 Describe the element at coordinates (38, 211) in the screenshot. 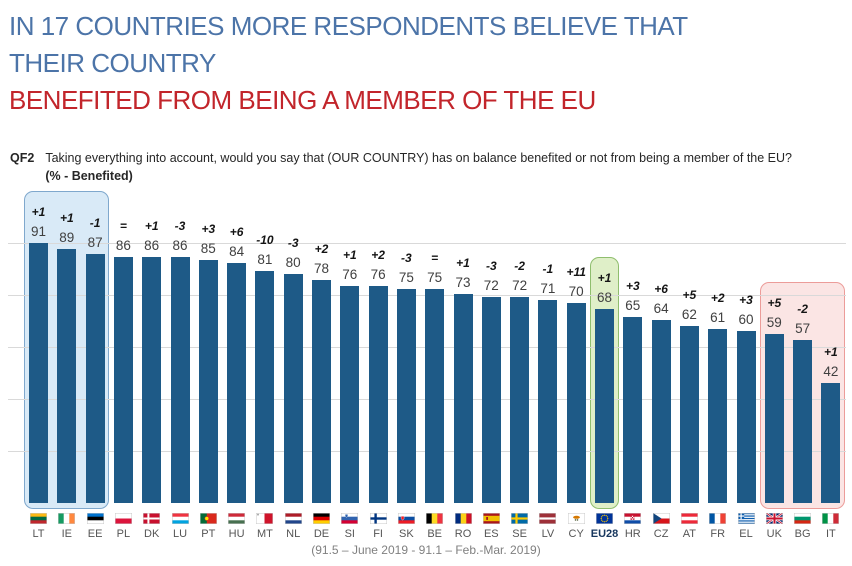

I see `change-label-lt: +1` at that location.